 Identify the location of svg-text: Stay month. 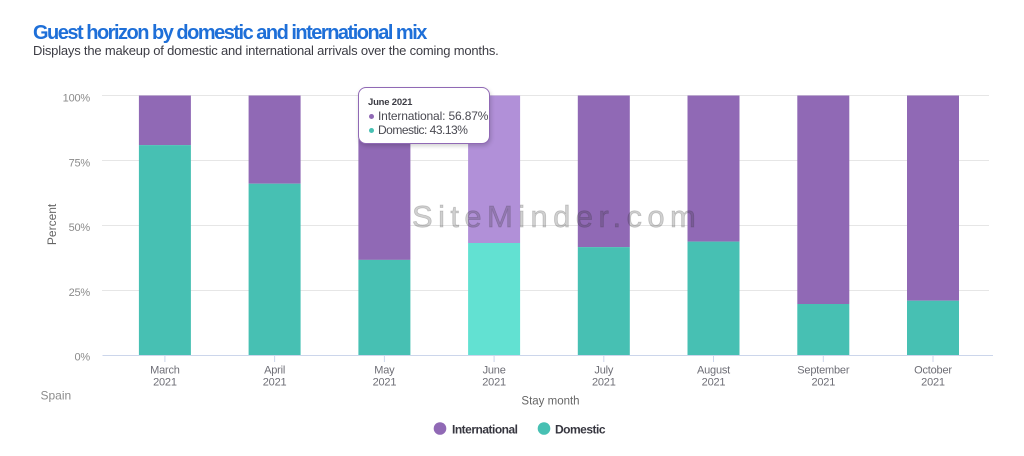
(550, 402).